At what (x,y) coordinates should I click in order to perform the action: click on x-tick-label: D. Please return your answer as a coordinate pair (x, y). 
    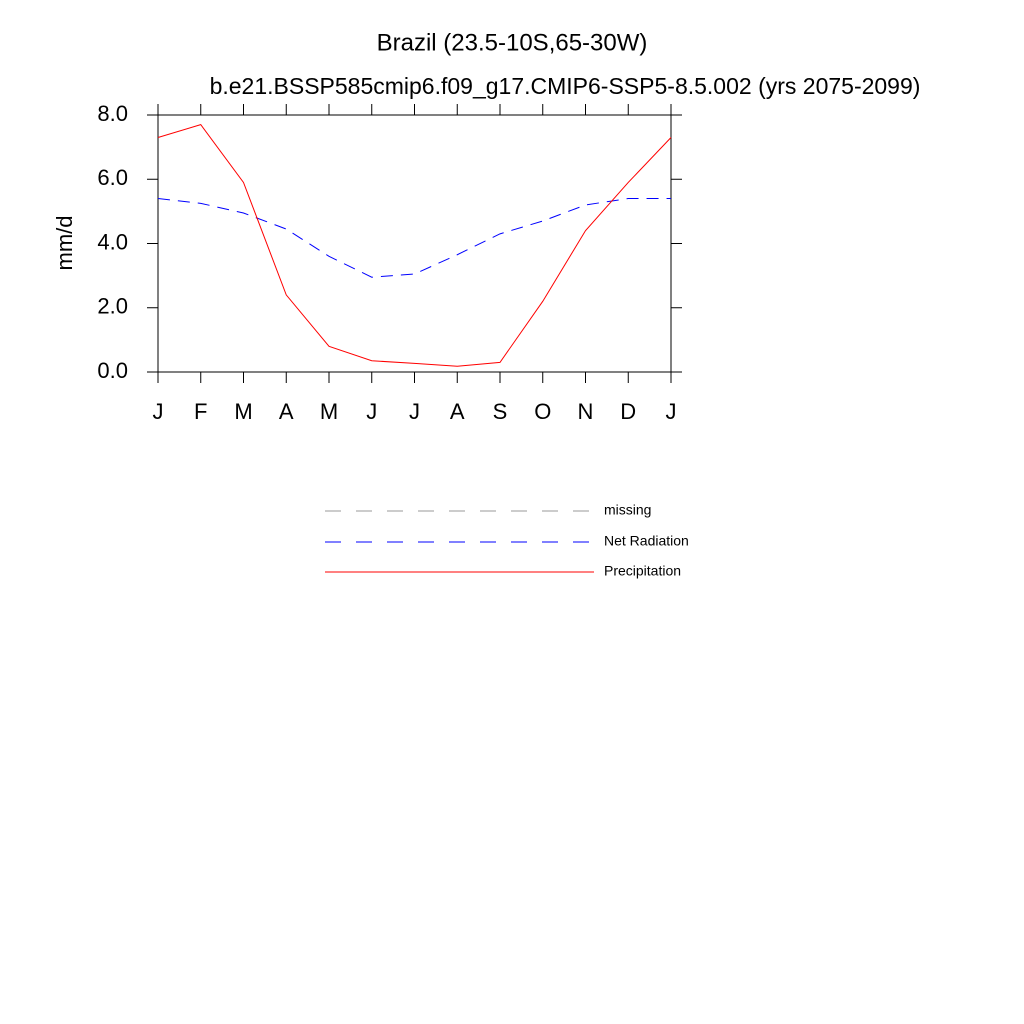
    Looking at the image, I should click on (628, 411).